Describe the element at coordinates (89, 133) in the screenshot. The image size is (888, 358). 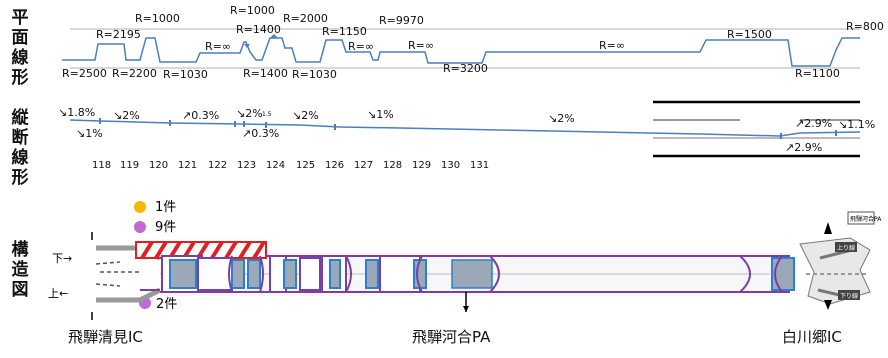
I see `grade-label: ↘1%` at that location.